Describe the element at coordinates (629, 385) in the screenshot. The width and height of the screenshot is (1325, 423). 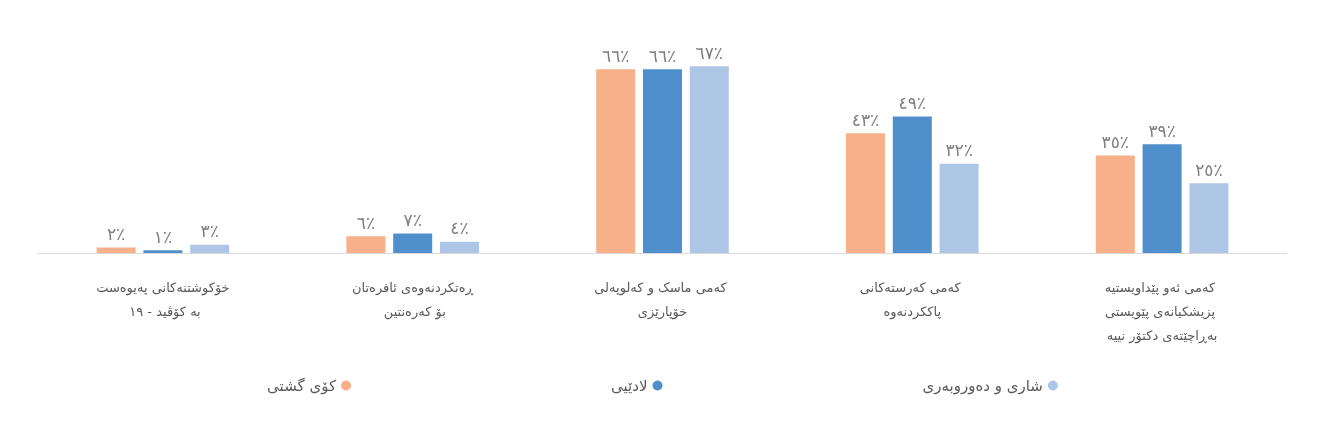
I see `legend-label: لادێیی` at that location.